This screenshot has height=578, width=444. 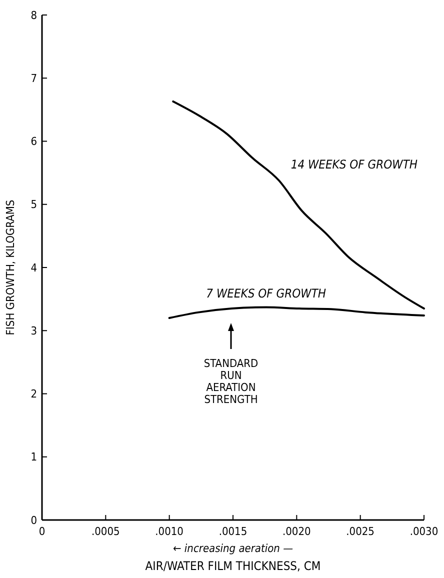 What do you see at coordinates (169, 531) in the screenshot?
I see `x-tick-label: .0010` at bounding box center [169, 531].